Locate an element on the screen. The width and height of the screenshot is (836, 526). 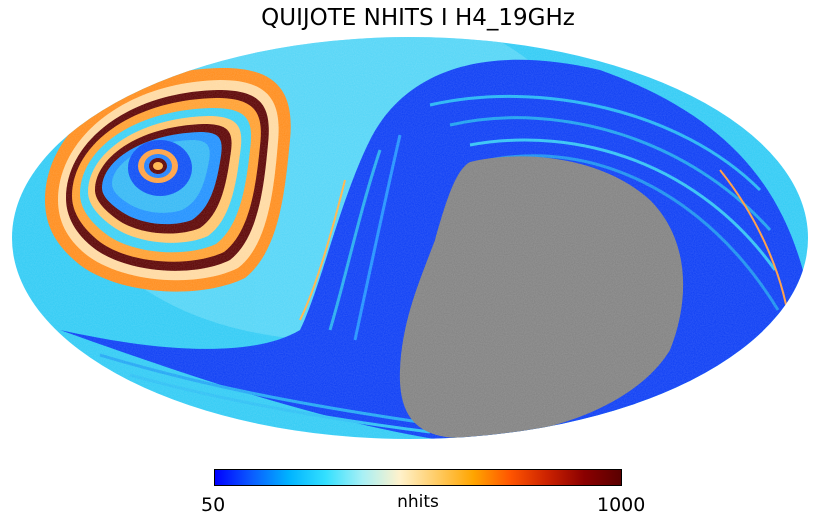
colorbar-min-label: 50 is located at coordinates (213, 505).